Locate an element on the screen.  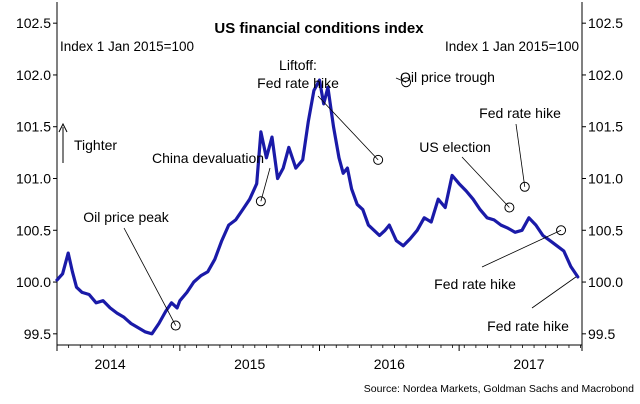
annotation-label: China devaluation is located at coordinates (208, 158).